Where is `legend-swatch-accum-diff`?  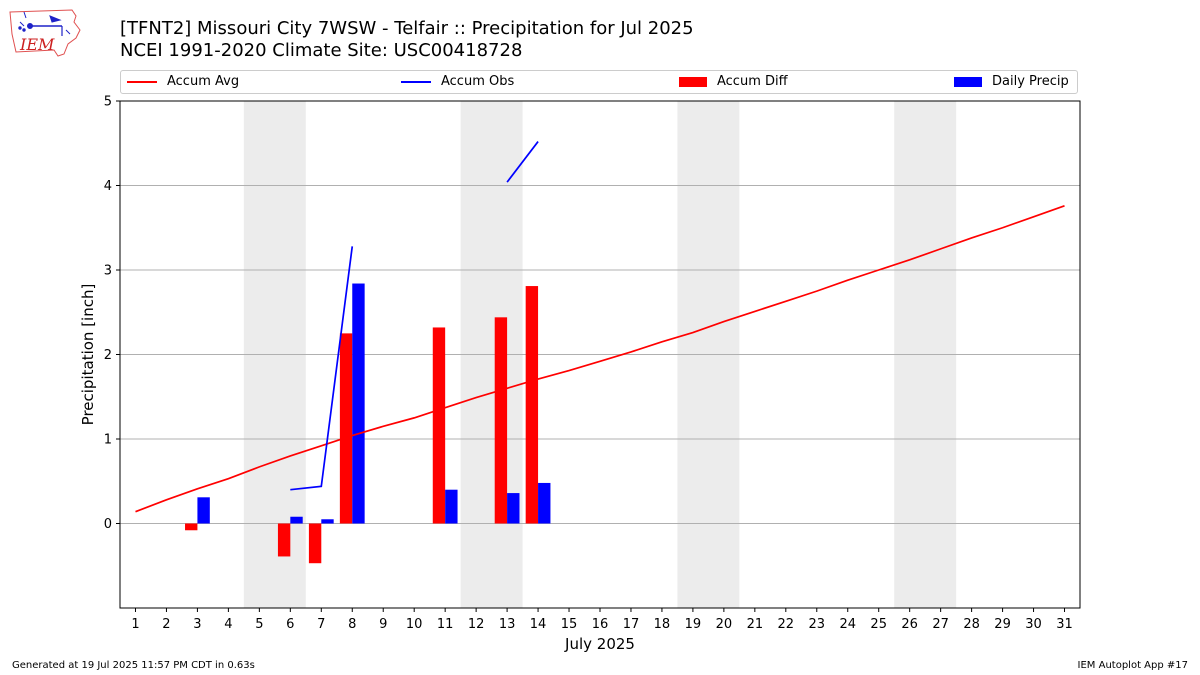
legend-swatch-accum-diff is located at coordinates (693, 81).